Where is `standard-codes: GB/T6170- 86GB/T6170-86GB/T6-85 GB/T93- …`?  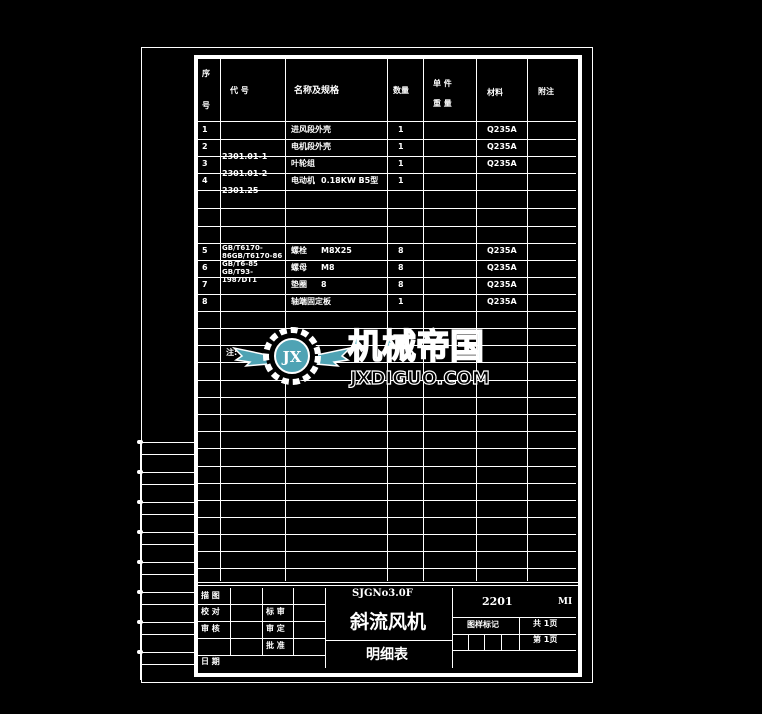
standard-codes: GB/T6170- 86GB/T6170-86GB/T6-85 GB/T93- … is located at coordinates (253, 264).